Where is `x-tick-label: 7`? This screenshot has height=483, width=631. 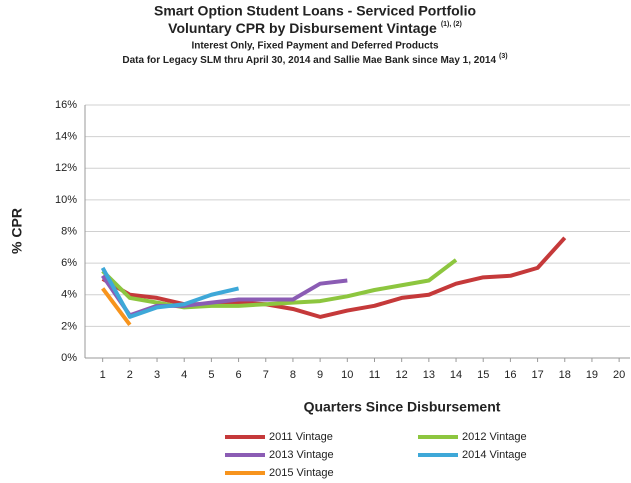
x-tick-label: 7 is located at coordinates (266, 375).